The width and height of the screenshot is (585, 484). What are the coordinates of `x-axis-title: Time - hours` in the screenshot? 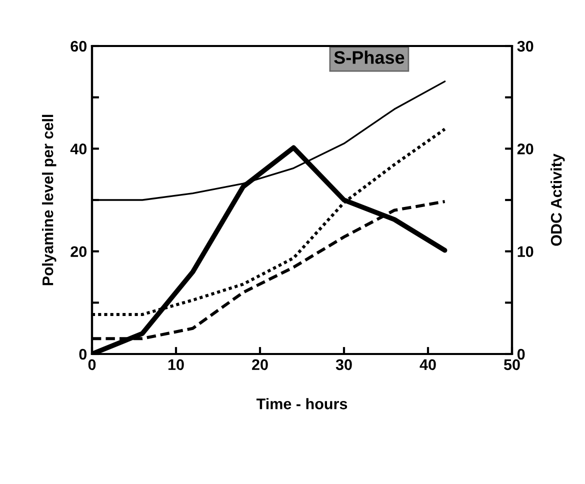 It's located at (302, 404).